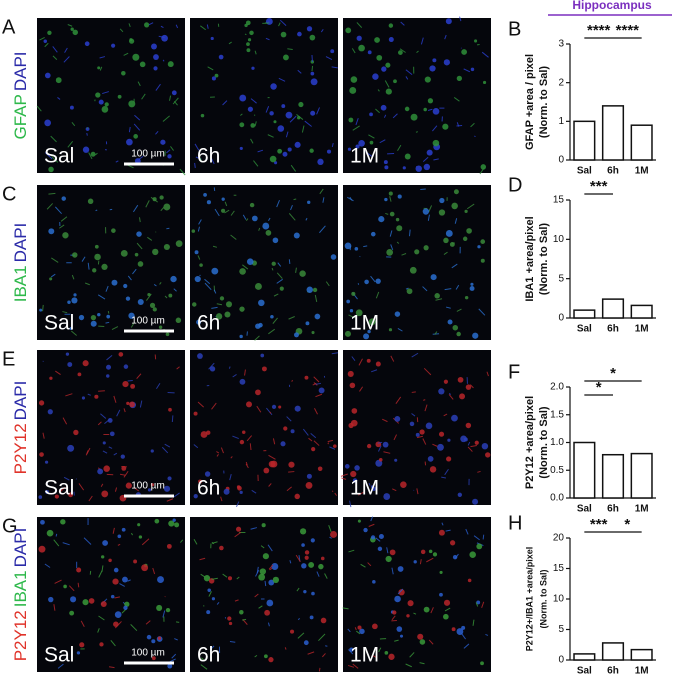 The image size is (674, 680). Describe the element at coordinates (613, 373) in the screenshot. I see `significance-label: *` at that location.